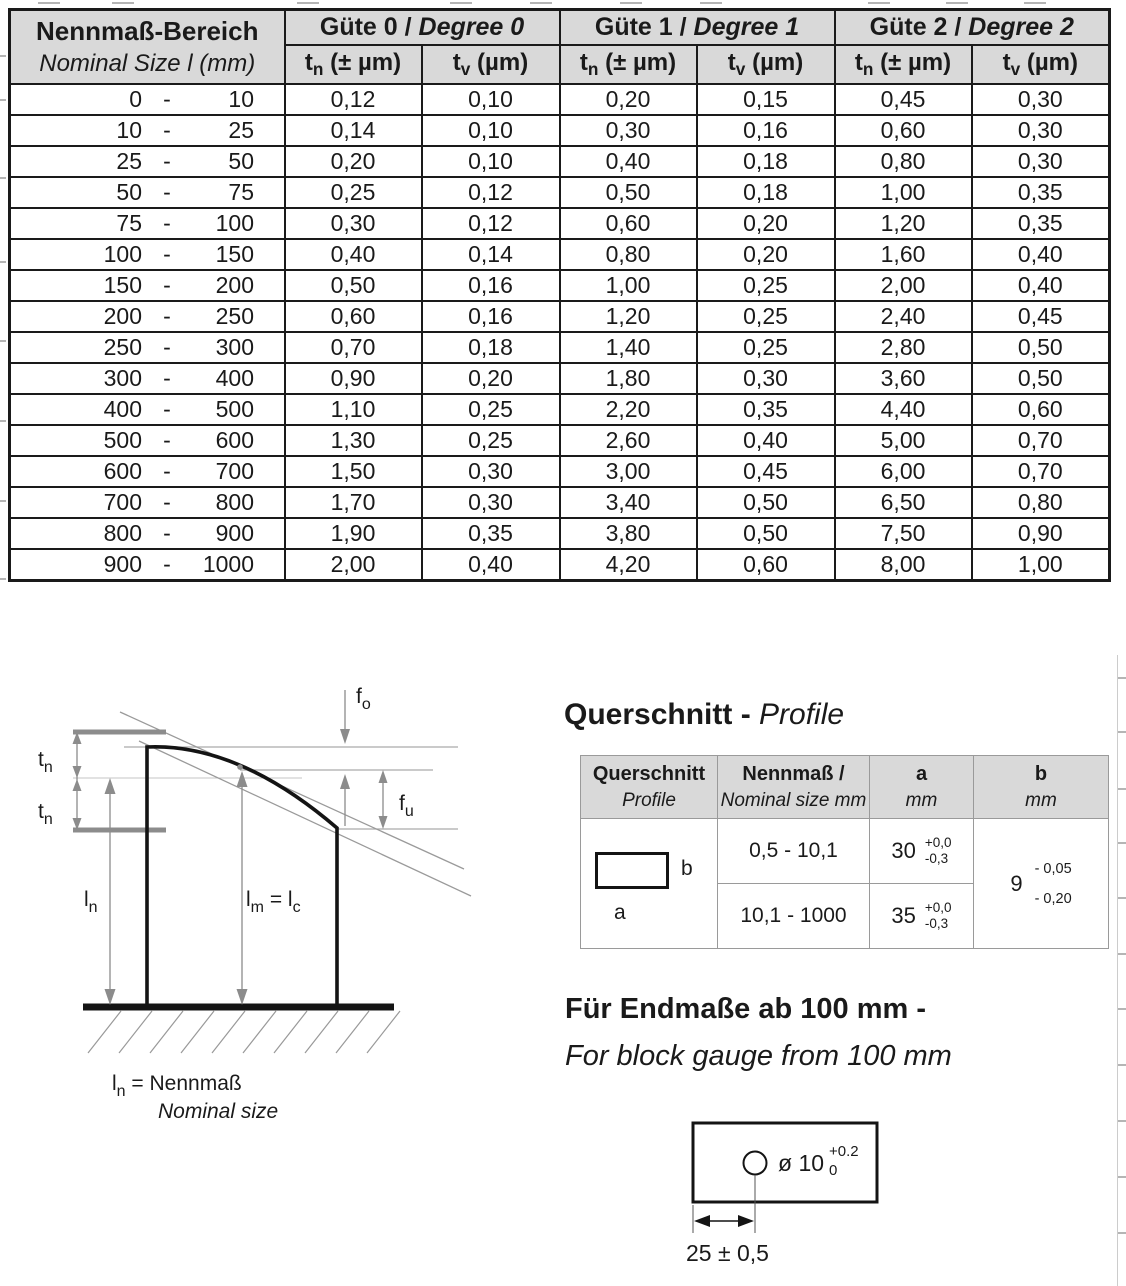 The image size is (1126, 1286). I want to click on table-row: 0- 10 0,12 0,10 0,20 0,15 0,45 0,30, so click(559, 99).